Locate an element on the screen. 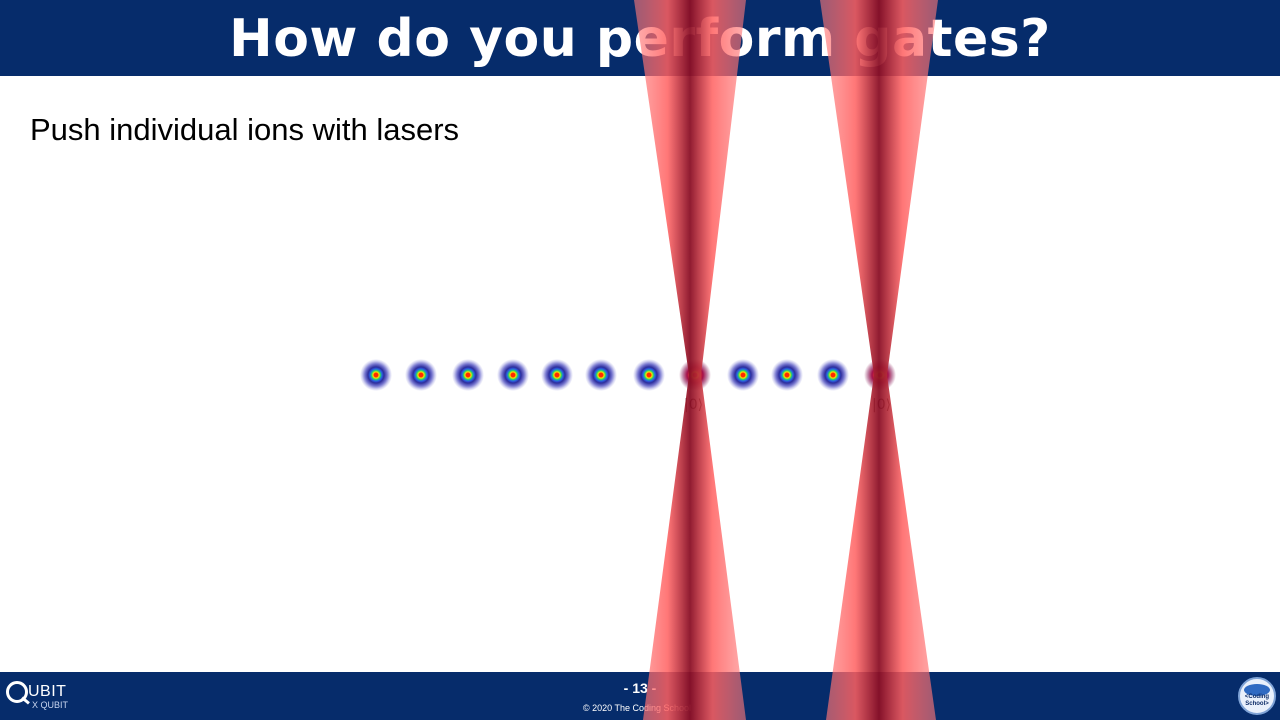  coding-school-logo: <Coding School> is located at coordinates (1257, 696).